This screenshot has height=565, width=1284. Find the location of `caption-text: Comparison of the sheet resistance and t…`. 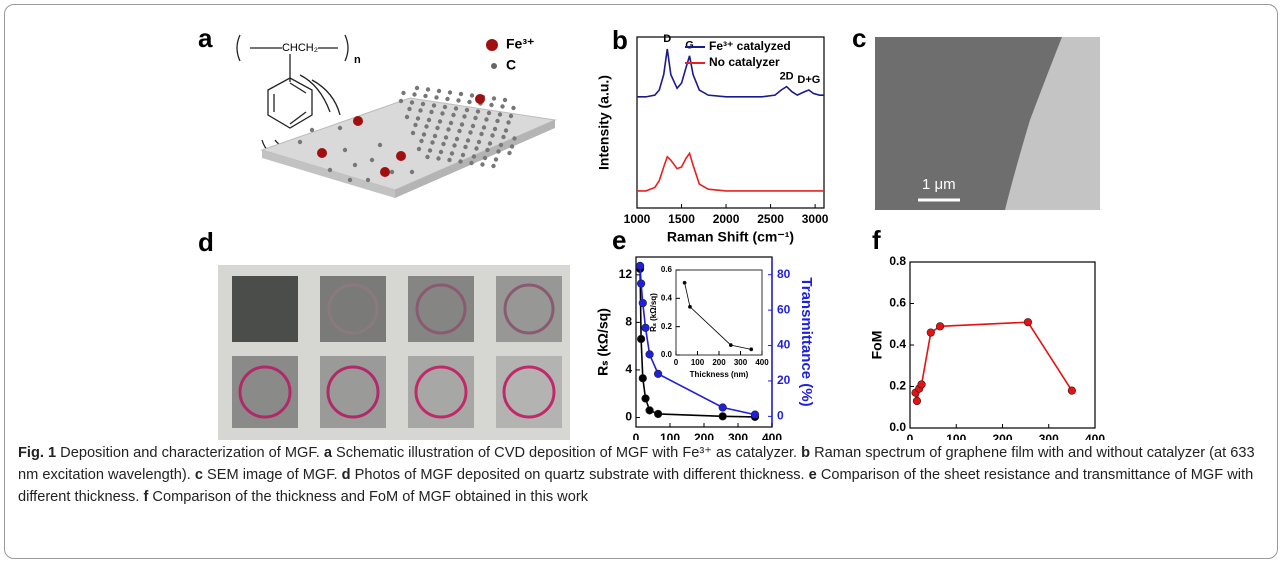

caption-text: Comparison of the sheet resistance and t… is located at coordinates (636, 486).